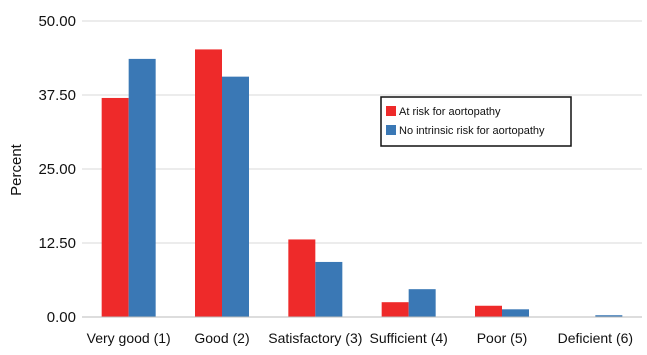 The image size is (647, 355). Describe the element at coordinates (61, 317) in the screenshot. I see `y-tick-label: 0.00` at that location.